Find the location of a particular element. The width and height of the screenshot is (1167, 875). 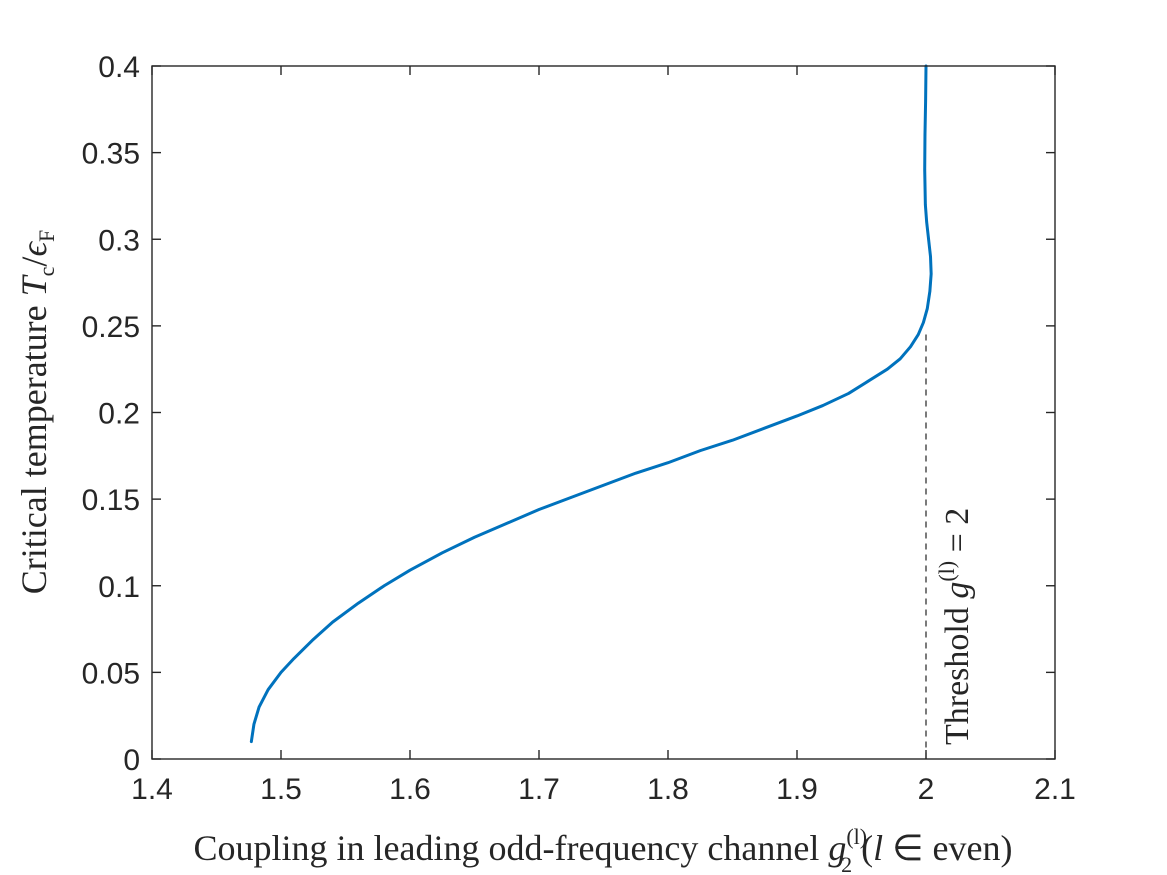

y-tick-label: 0.25 is located at coordinates (111, 327).